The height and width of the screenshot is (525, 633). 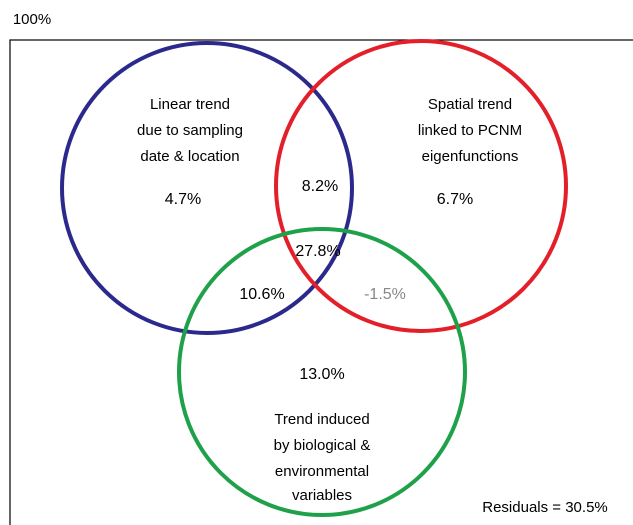 What do you see at coordinates (320, 186) in the screenshot?
I see `intersection-value: 8.2%` at bounding box center [320, 186].